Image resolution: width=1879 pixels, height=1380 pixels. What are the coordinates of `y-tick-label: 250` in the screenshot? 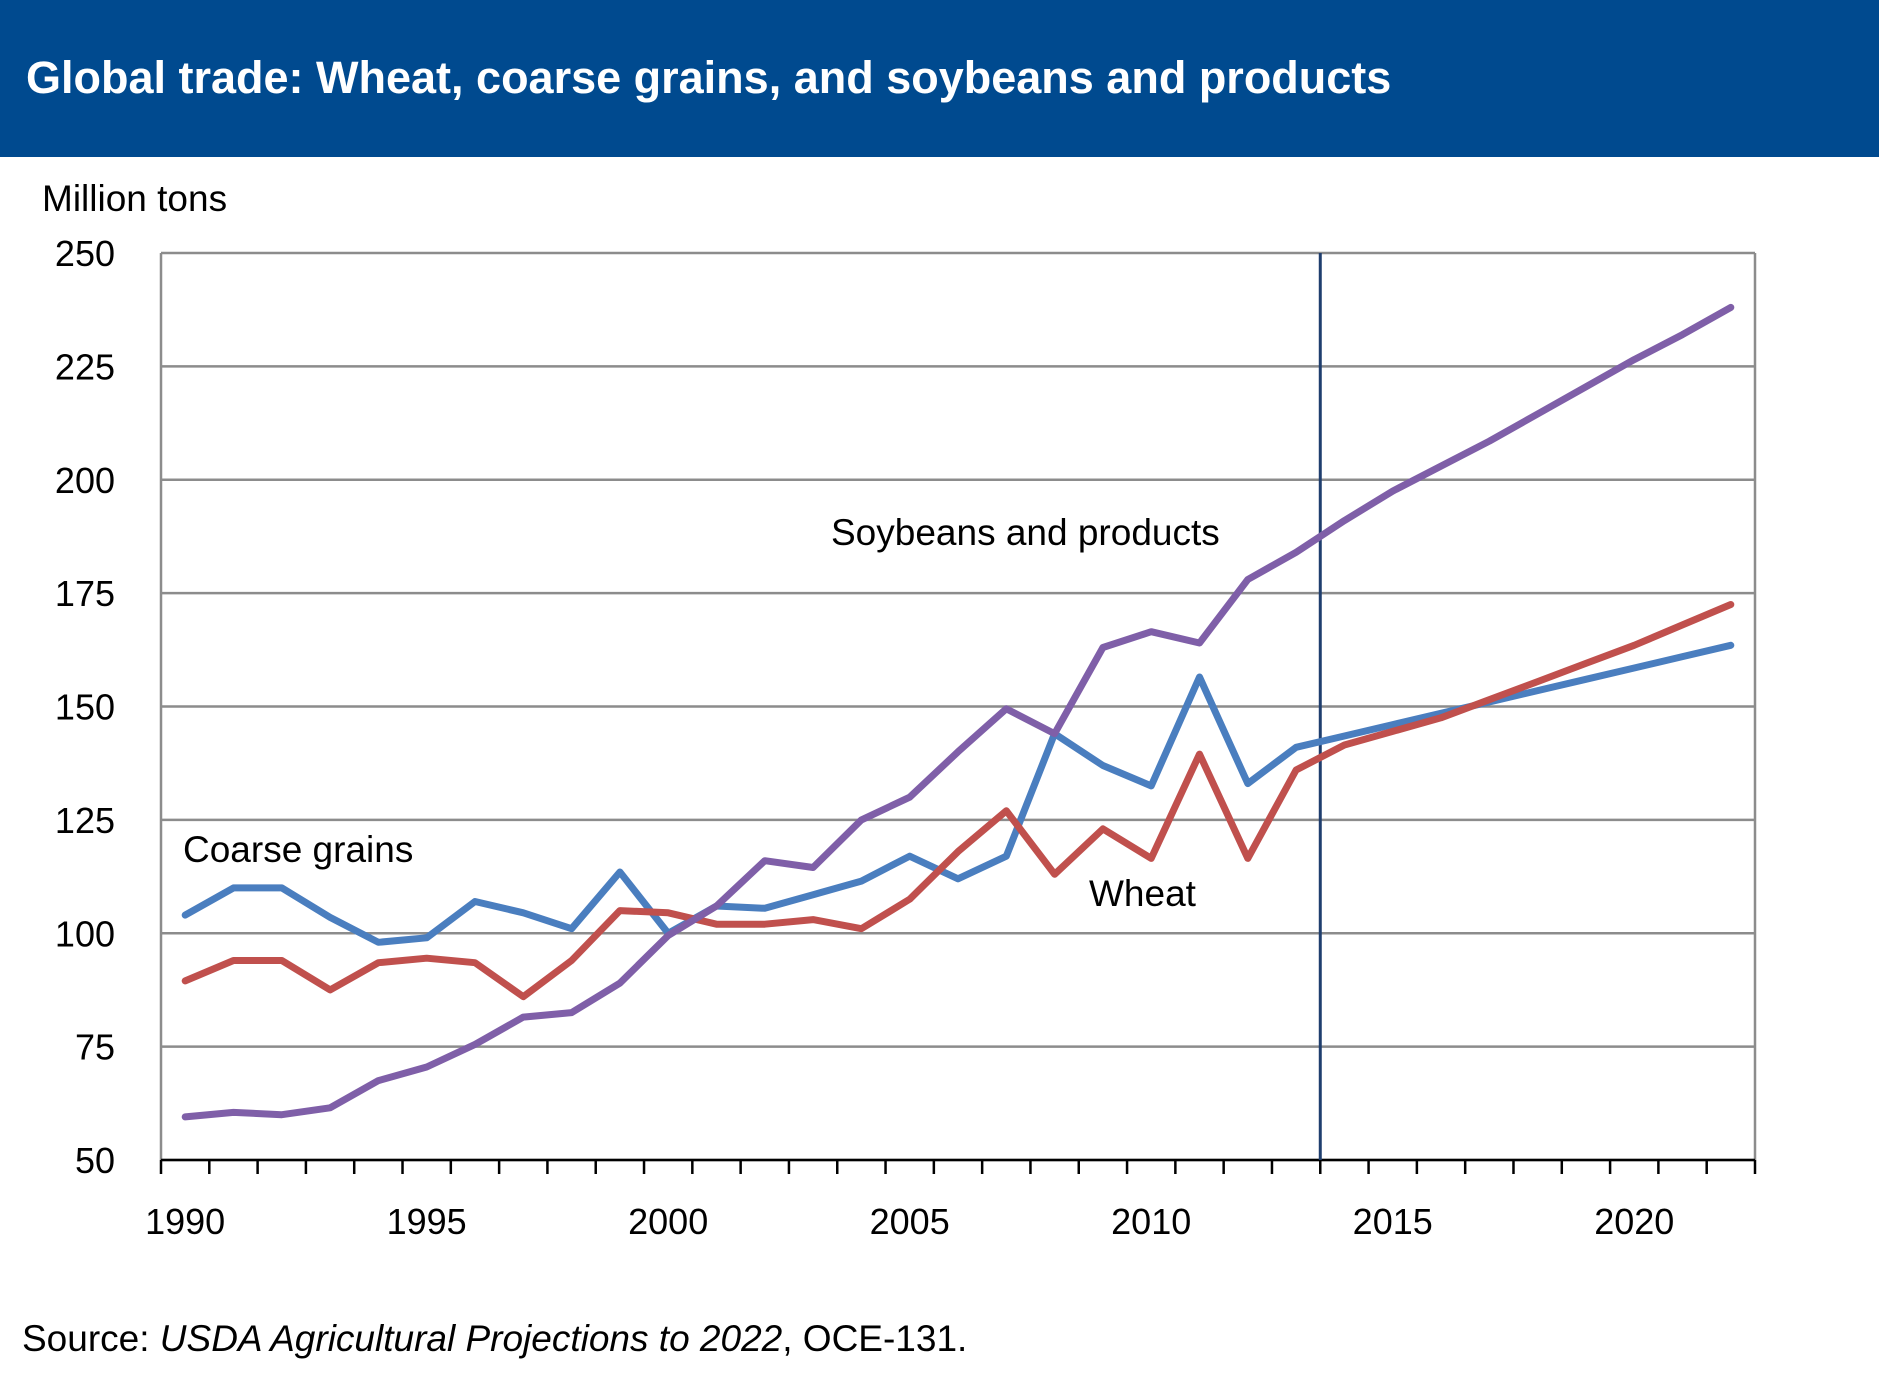 It's located at (85, 253).